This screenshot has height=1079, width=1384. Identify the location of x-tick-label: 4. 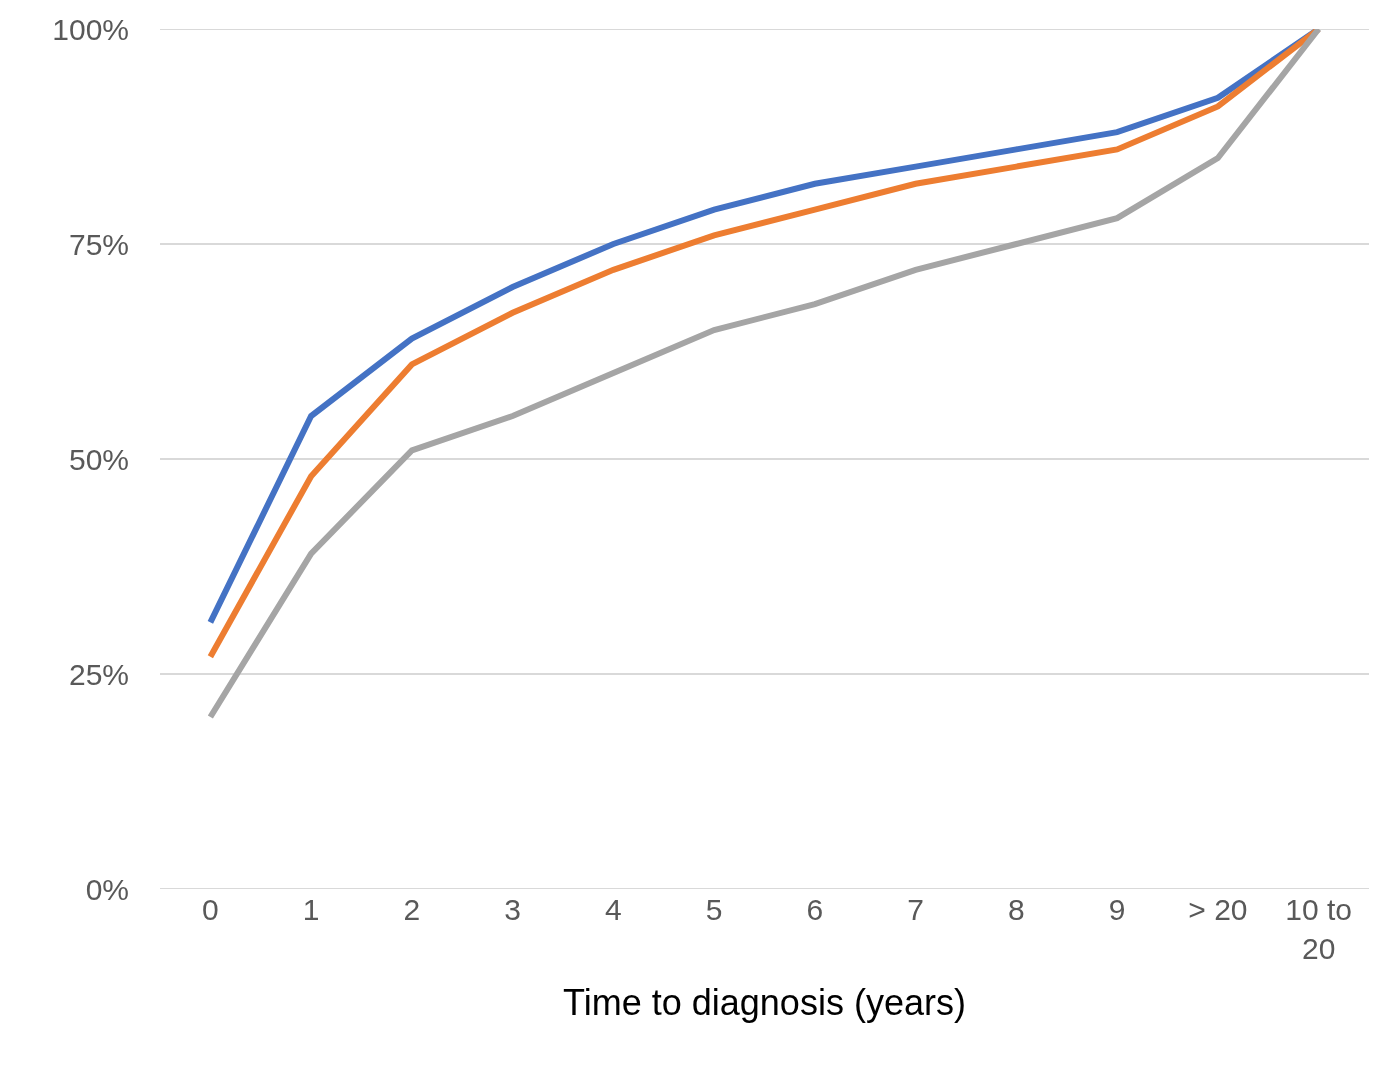
(613, 909).